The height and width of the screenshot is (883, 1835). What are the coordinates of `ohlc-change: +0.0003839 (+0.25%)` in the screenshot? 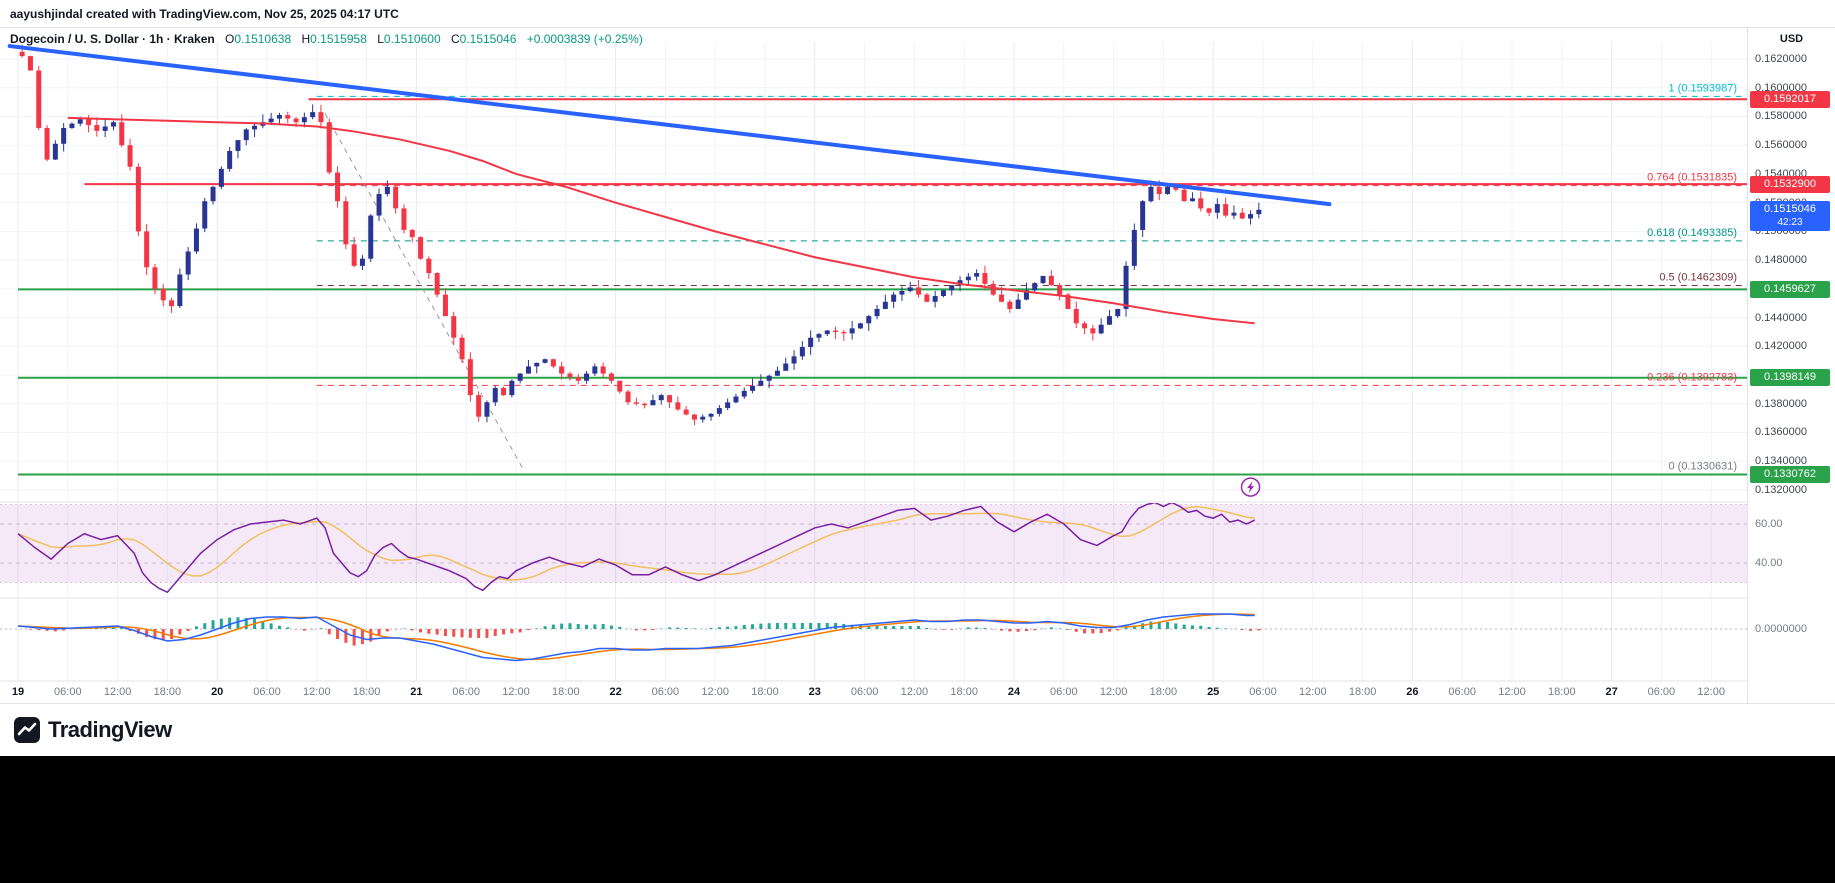 It's located at (584, 39).